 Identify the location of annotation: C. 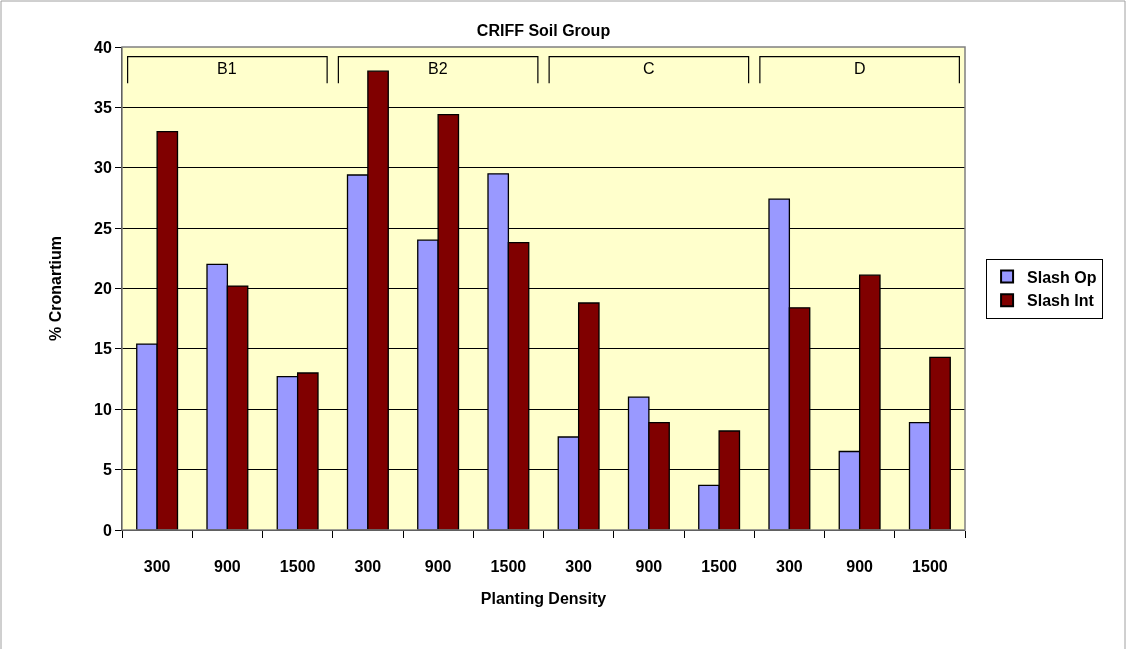
(649, 68).